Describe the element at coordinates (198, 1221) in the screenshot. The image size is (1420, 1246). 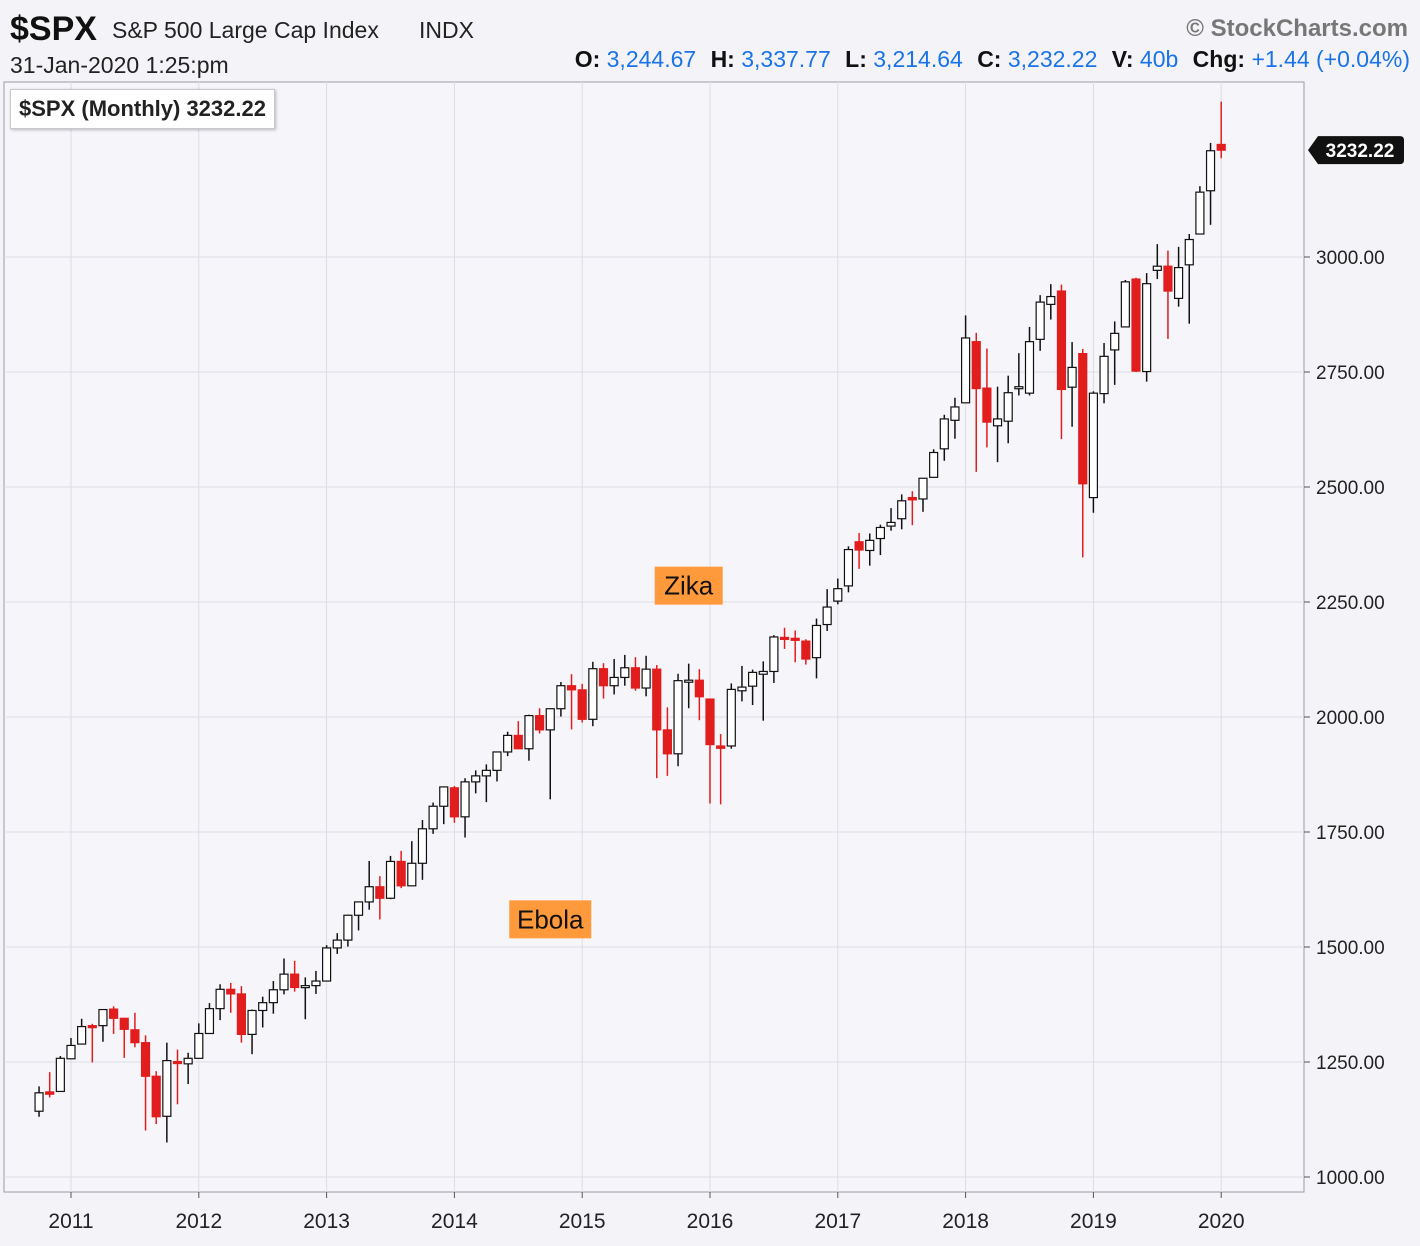
I see `x-tick-label: 2012` at that location.